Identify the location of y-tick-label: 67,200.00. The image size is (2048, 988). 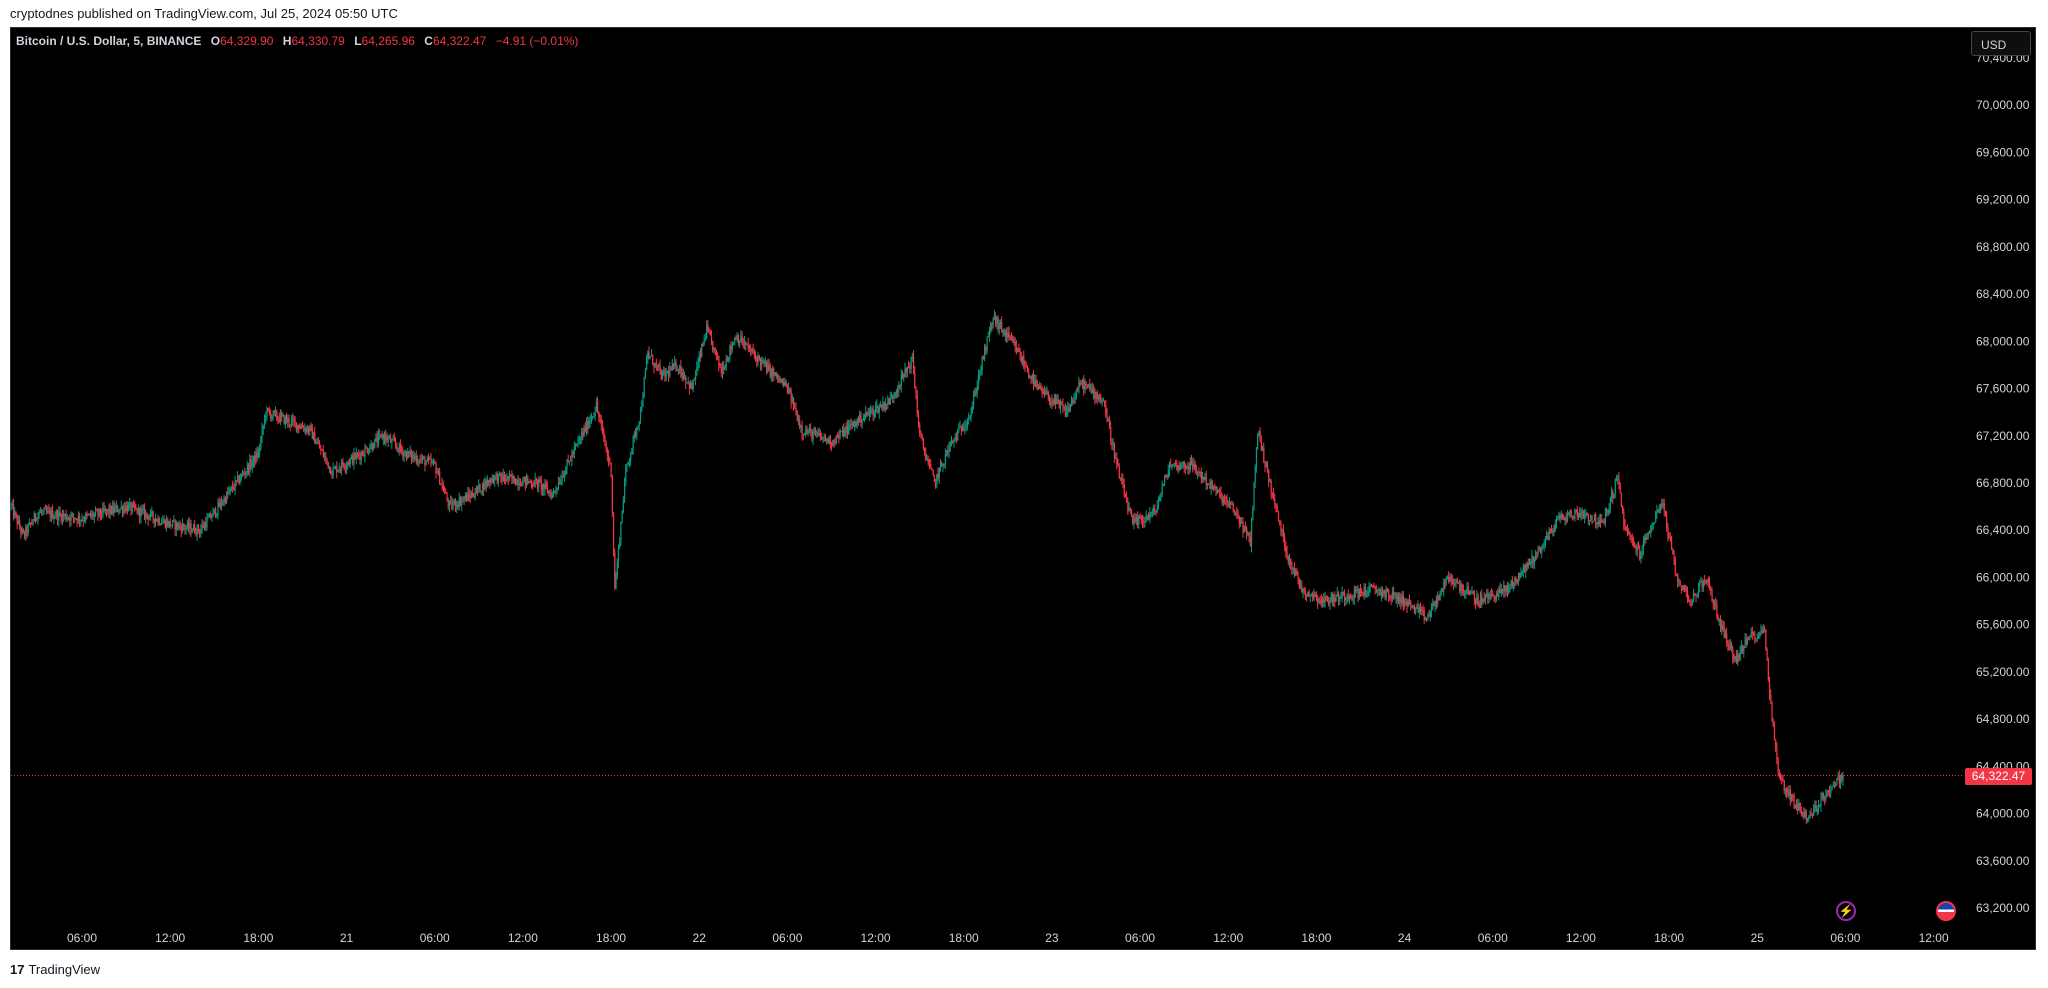
(2003, 436).